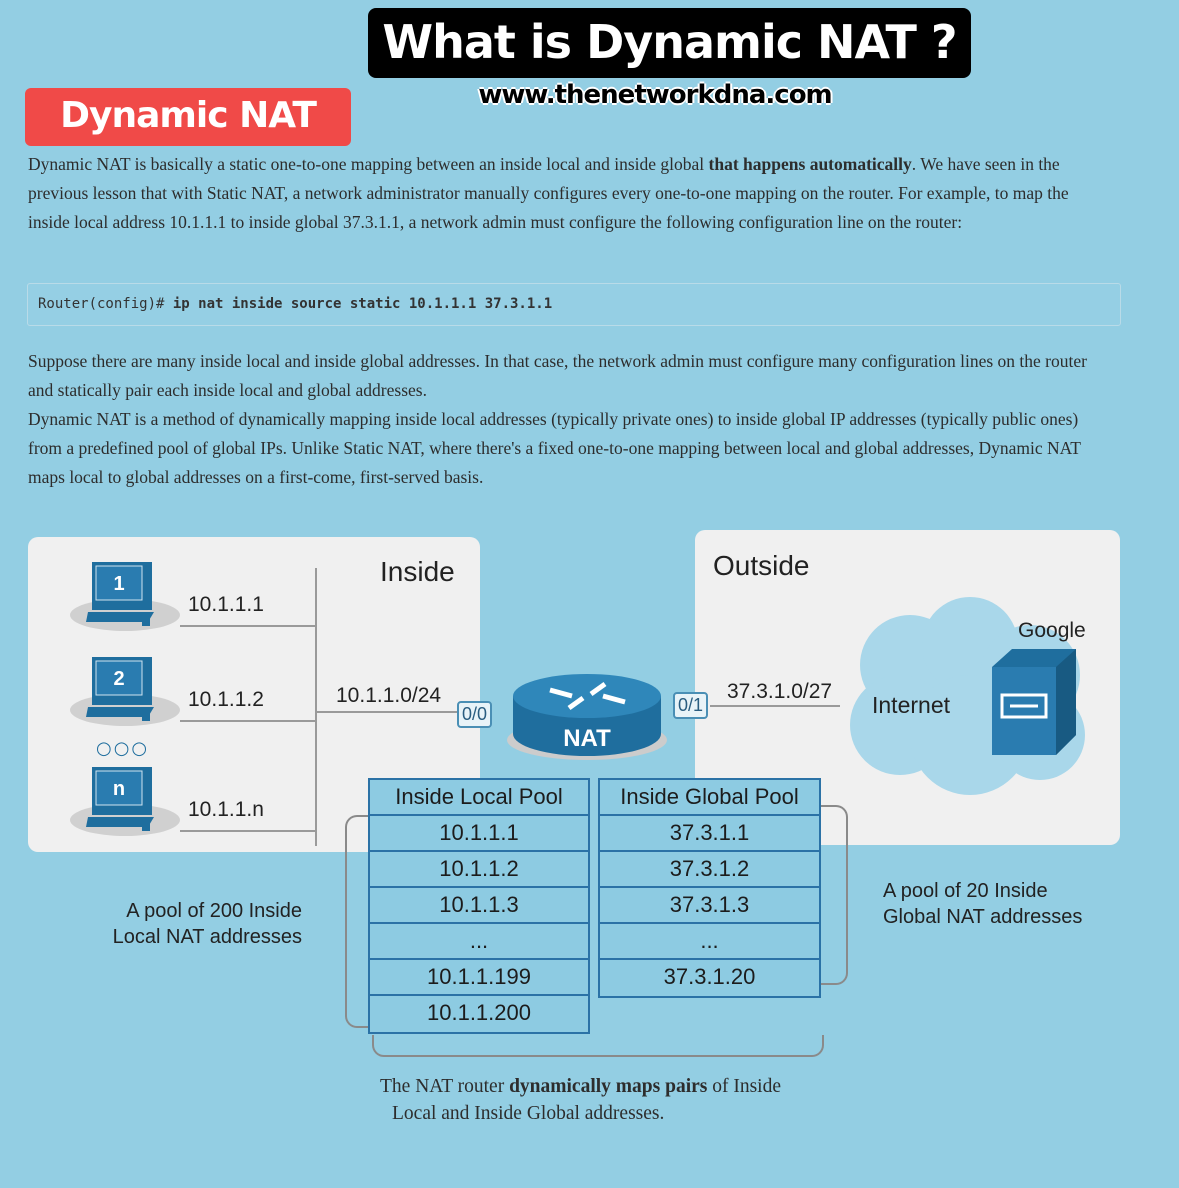 The image size is (1179, 1188). What do you see at coordinates (207, 937) in the screenshot?
I see `note-line: Local NAT addresses` at bounding box center [207, 937].